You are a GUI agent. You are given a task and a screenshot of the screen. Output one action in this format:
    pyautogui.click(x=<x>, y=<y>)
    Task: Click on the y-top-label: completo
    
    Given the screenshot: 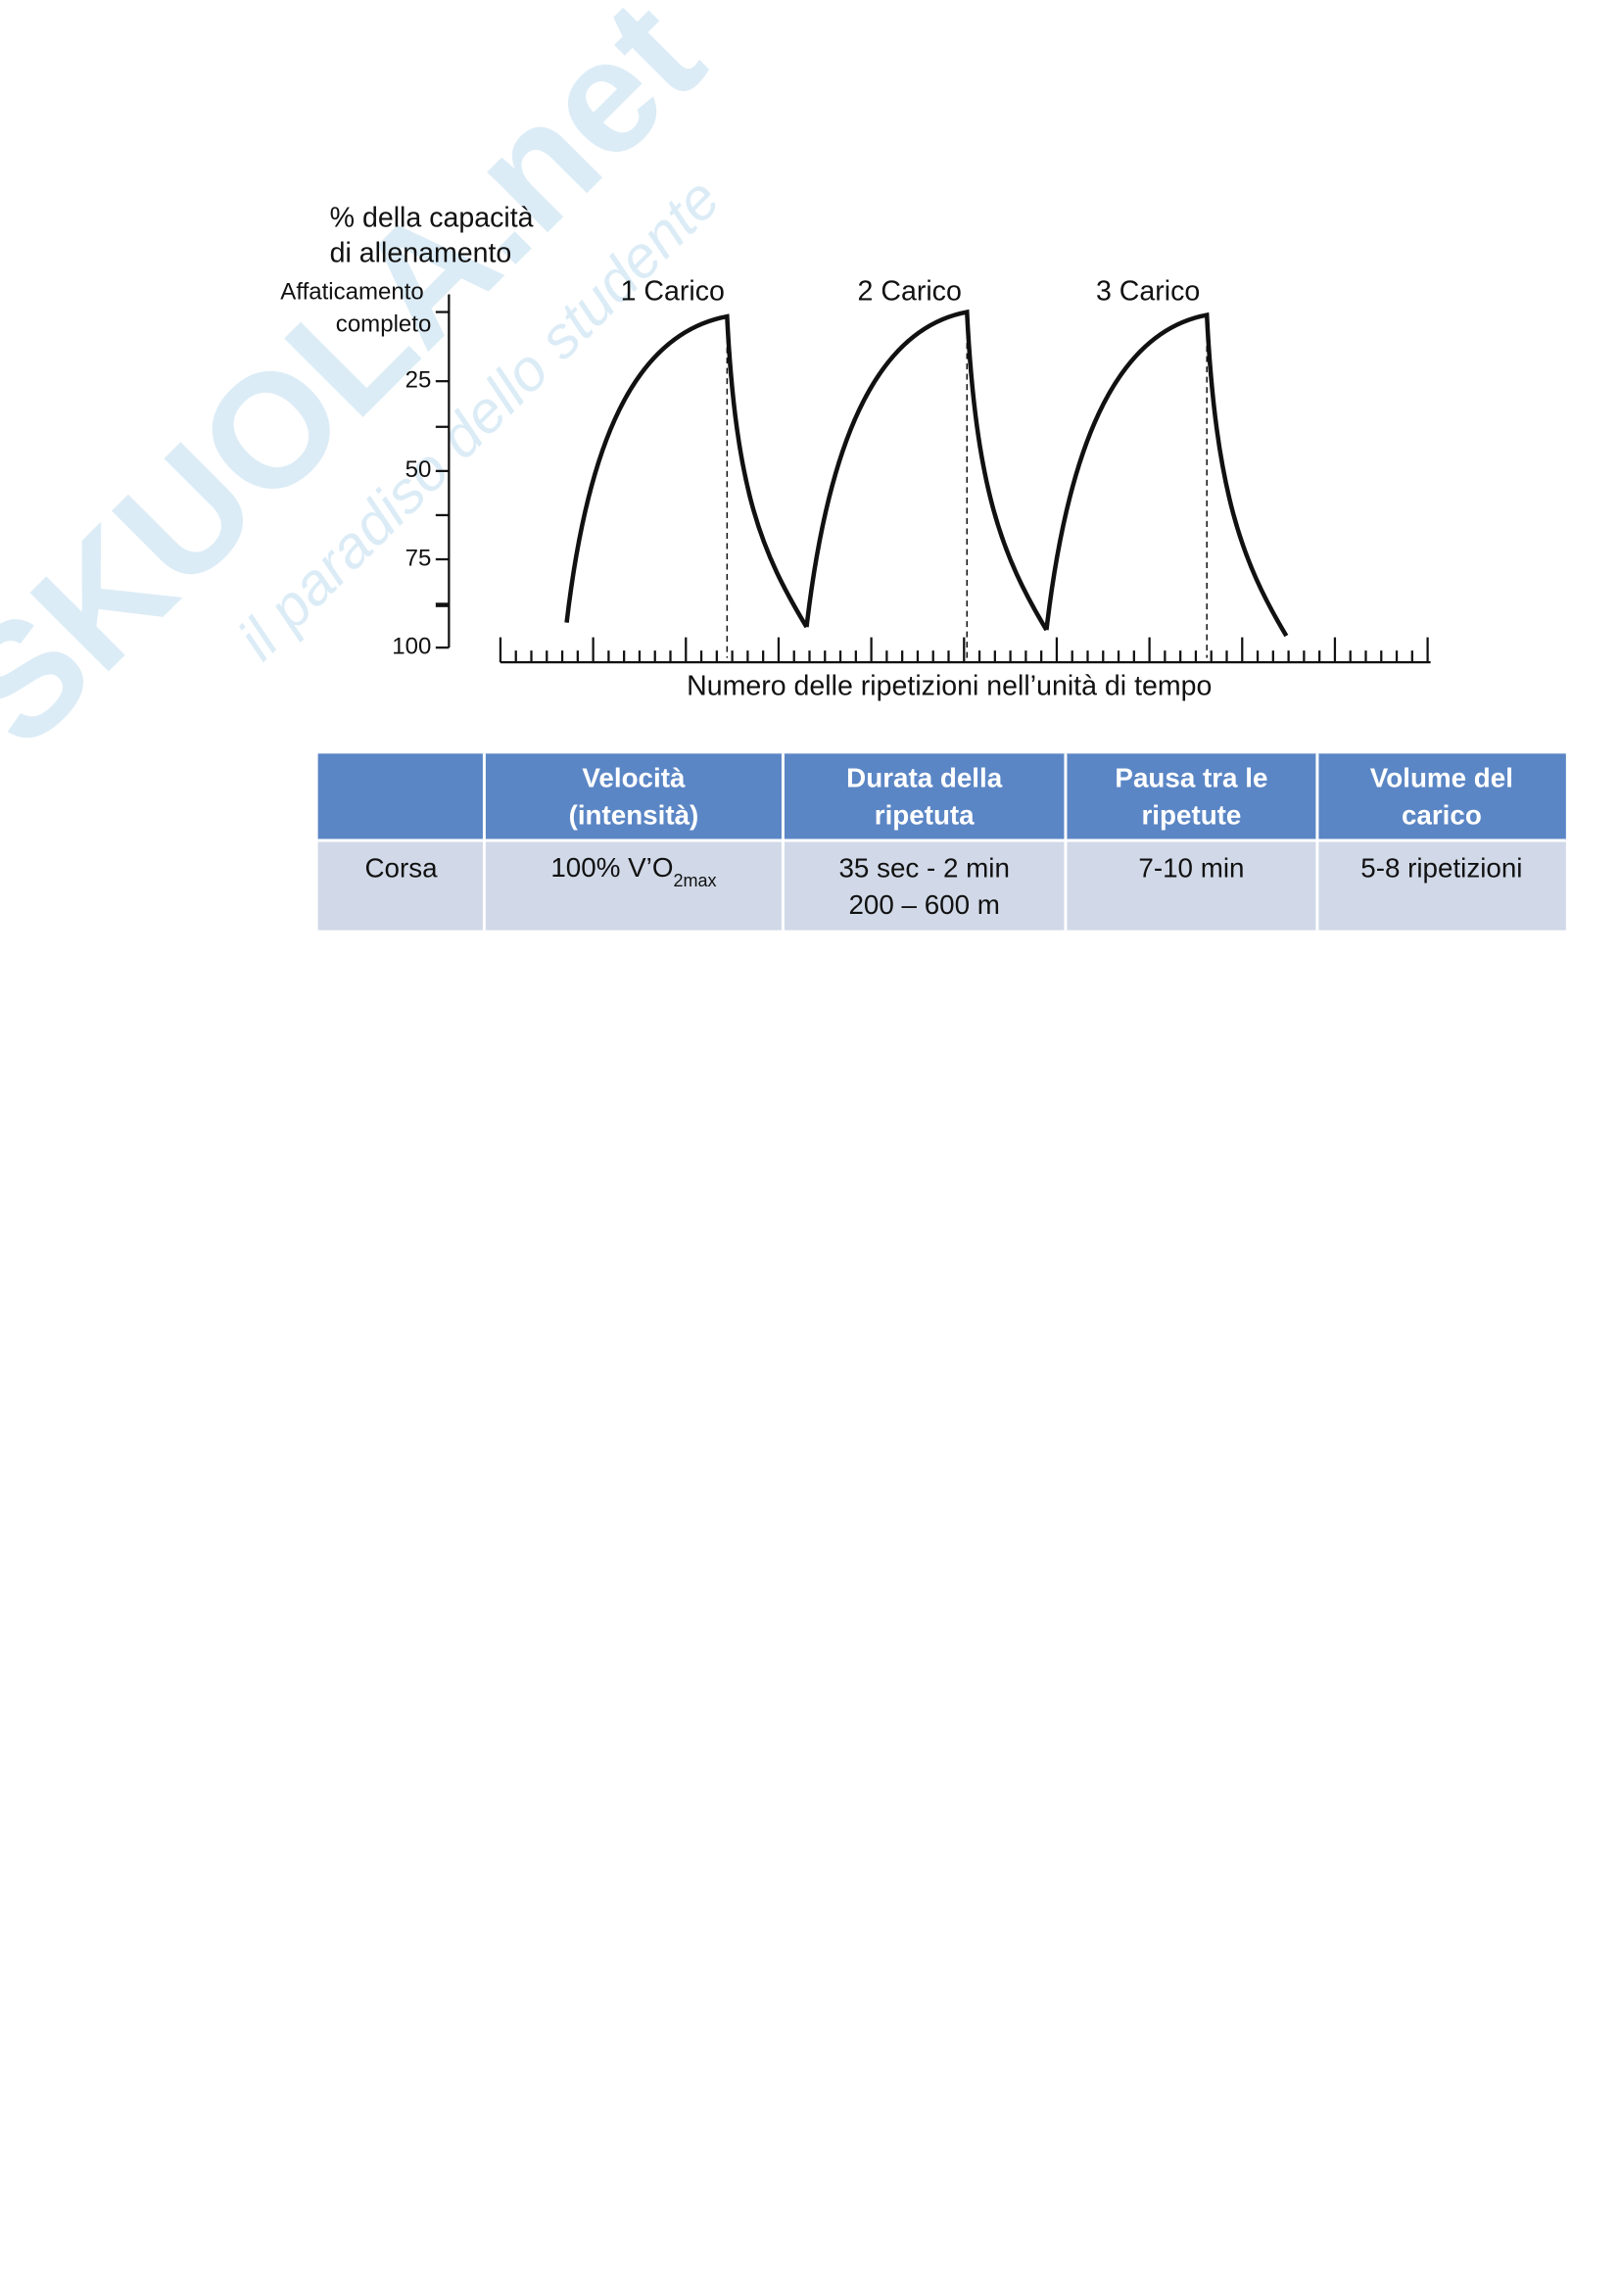 What is the action you would take?
    pyautogui.click(x=384, y=324)
    